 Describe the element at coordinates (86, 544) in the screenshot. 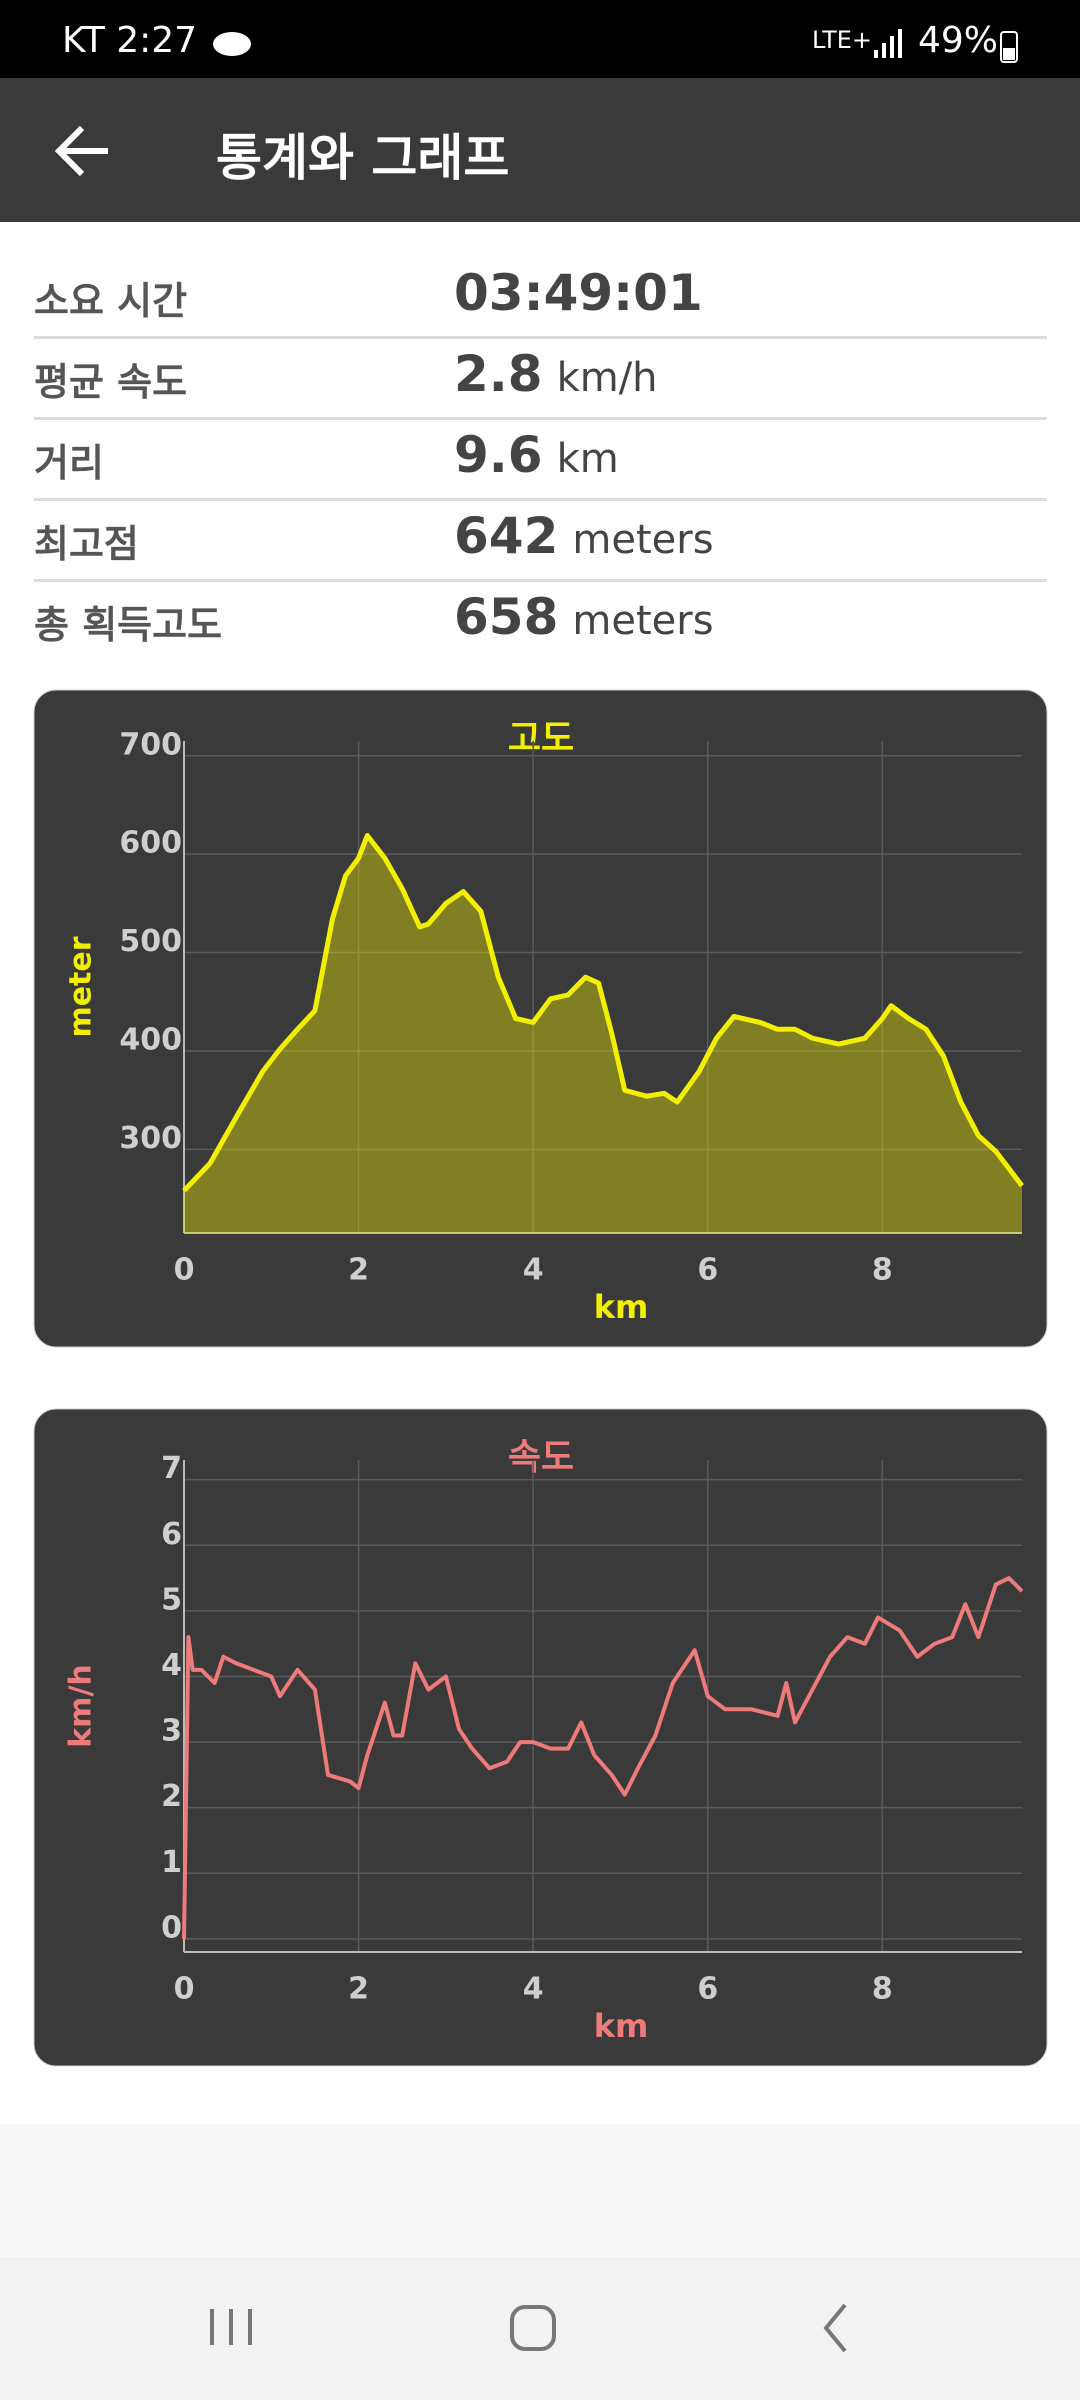

I see `stat-label: 최고점` at that location.